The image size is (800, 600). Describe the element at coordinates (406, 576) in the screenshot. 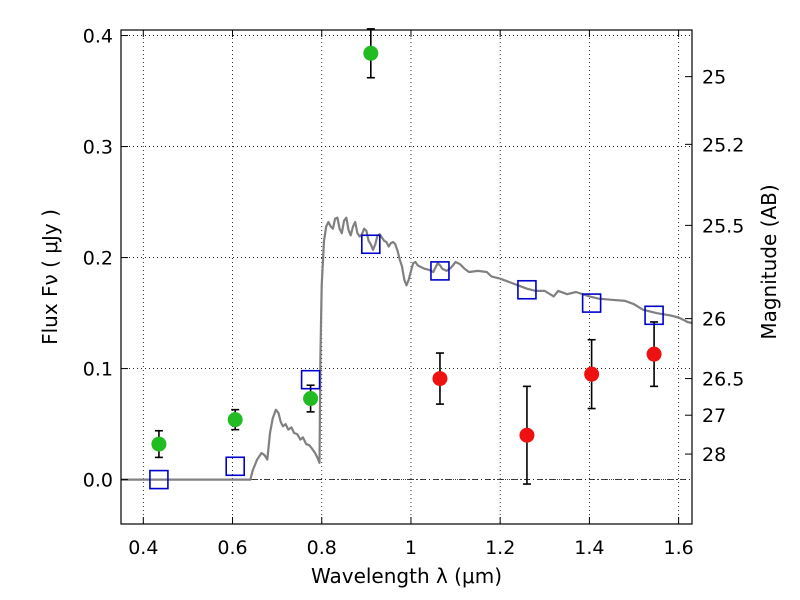

I see `x-axis-title: Wavelength λ (μm)` at that location.